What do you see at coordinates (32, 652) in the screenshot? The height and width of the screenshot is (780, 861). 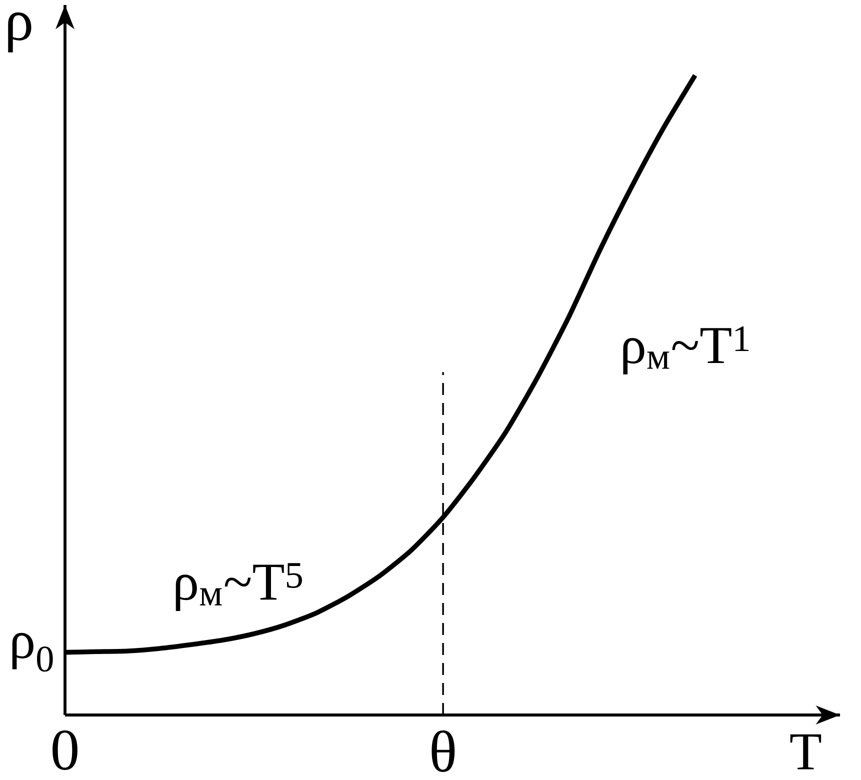 I see `annotation: ρ$_{0}$` at bounding box center [32, 652].